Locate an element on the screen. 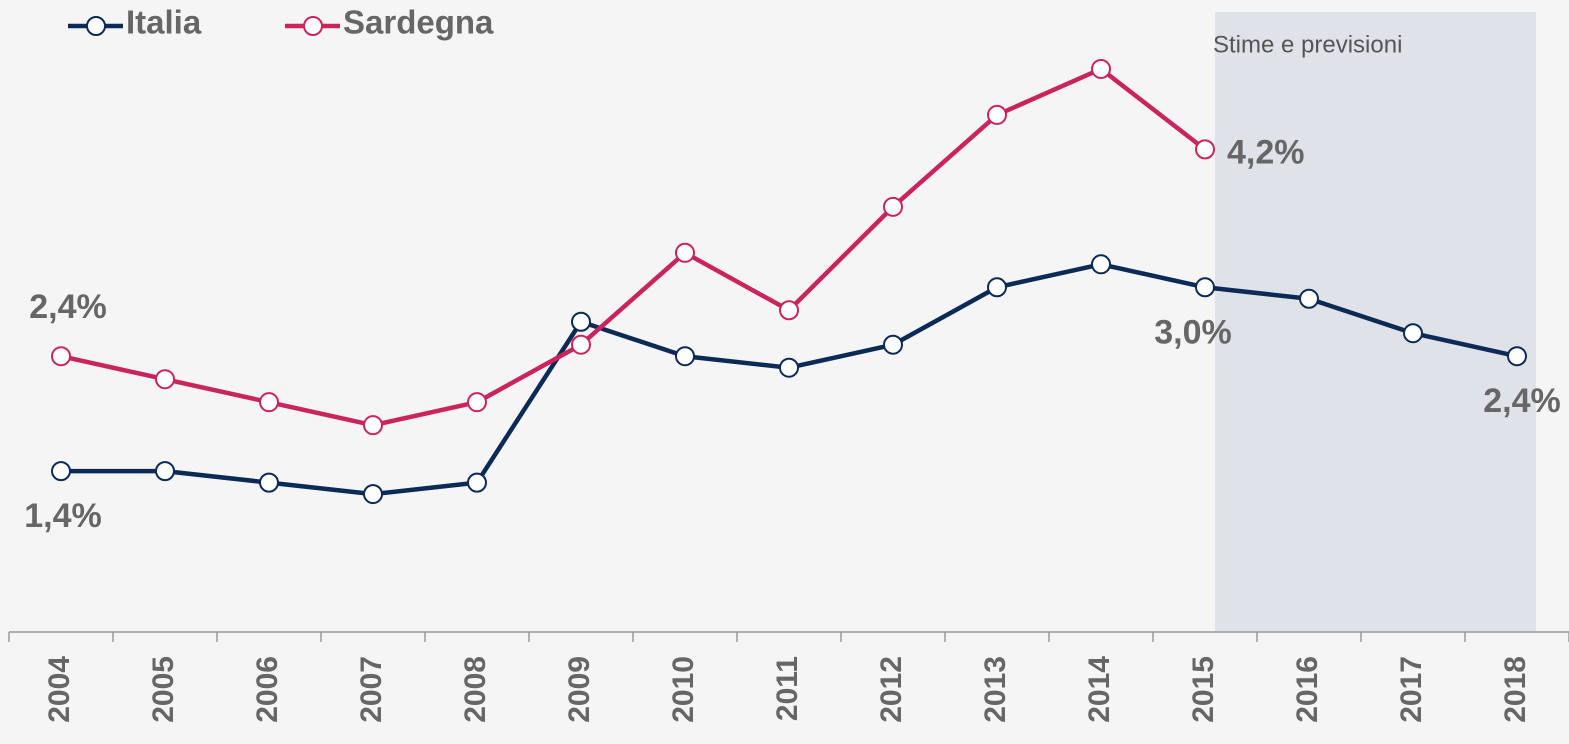 The height and width of the screenshot is (744, 1569). x-tick-label: 2013 is located at coordinates (995, 689).